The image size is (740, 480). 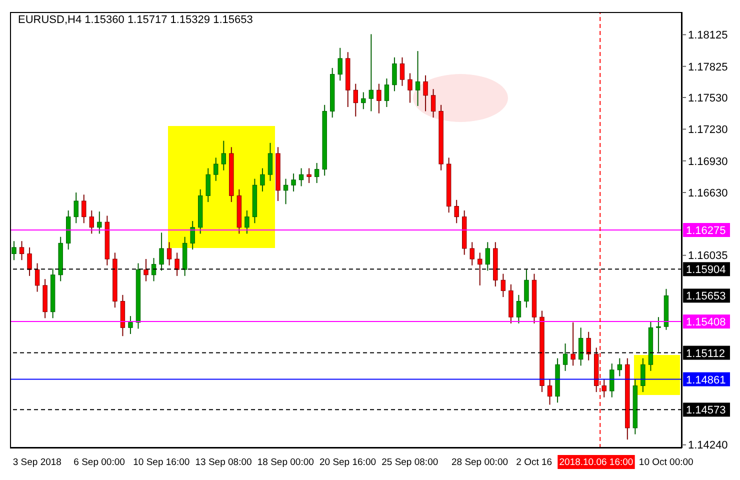 I want to click on y-tick-label: 1.17825, so click(x=708, y=67).